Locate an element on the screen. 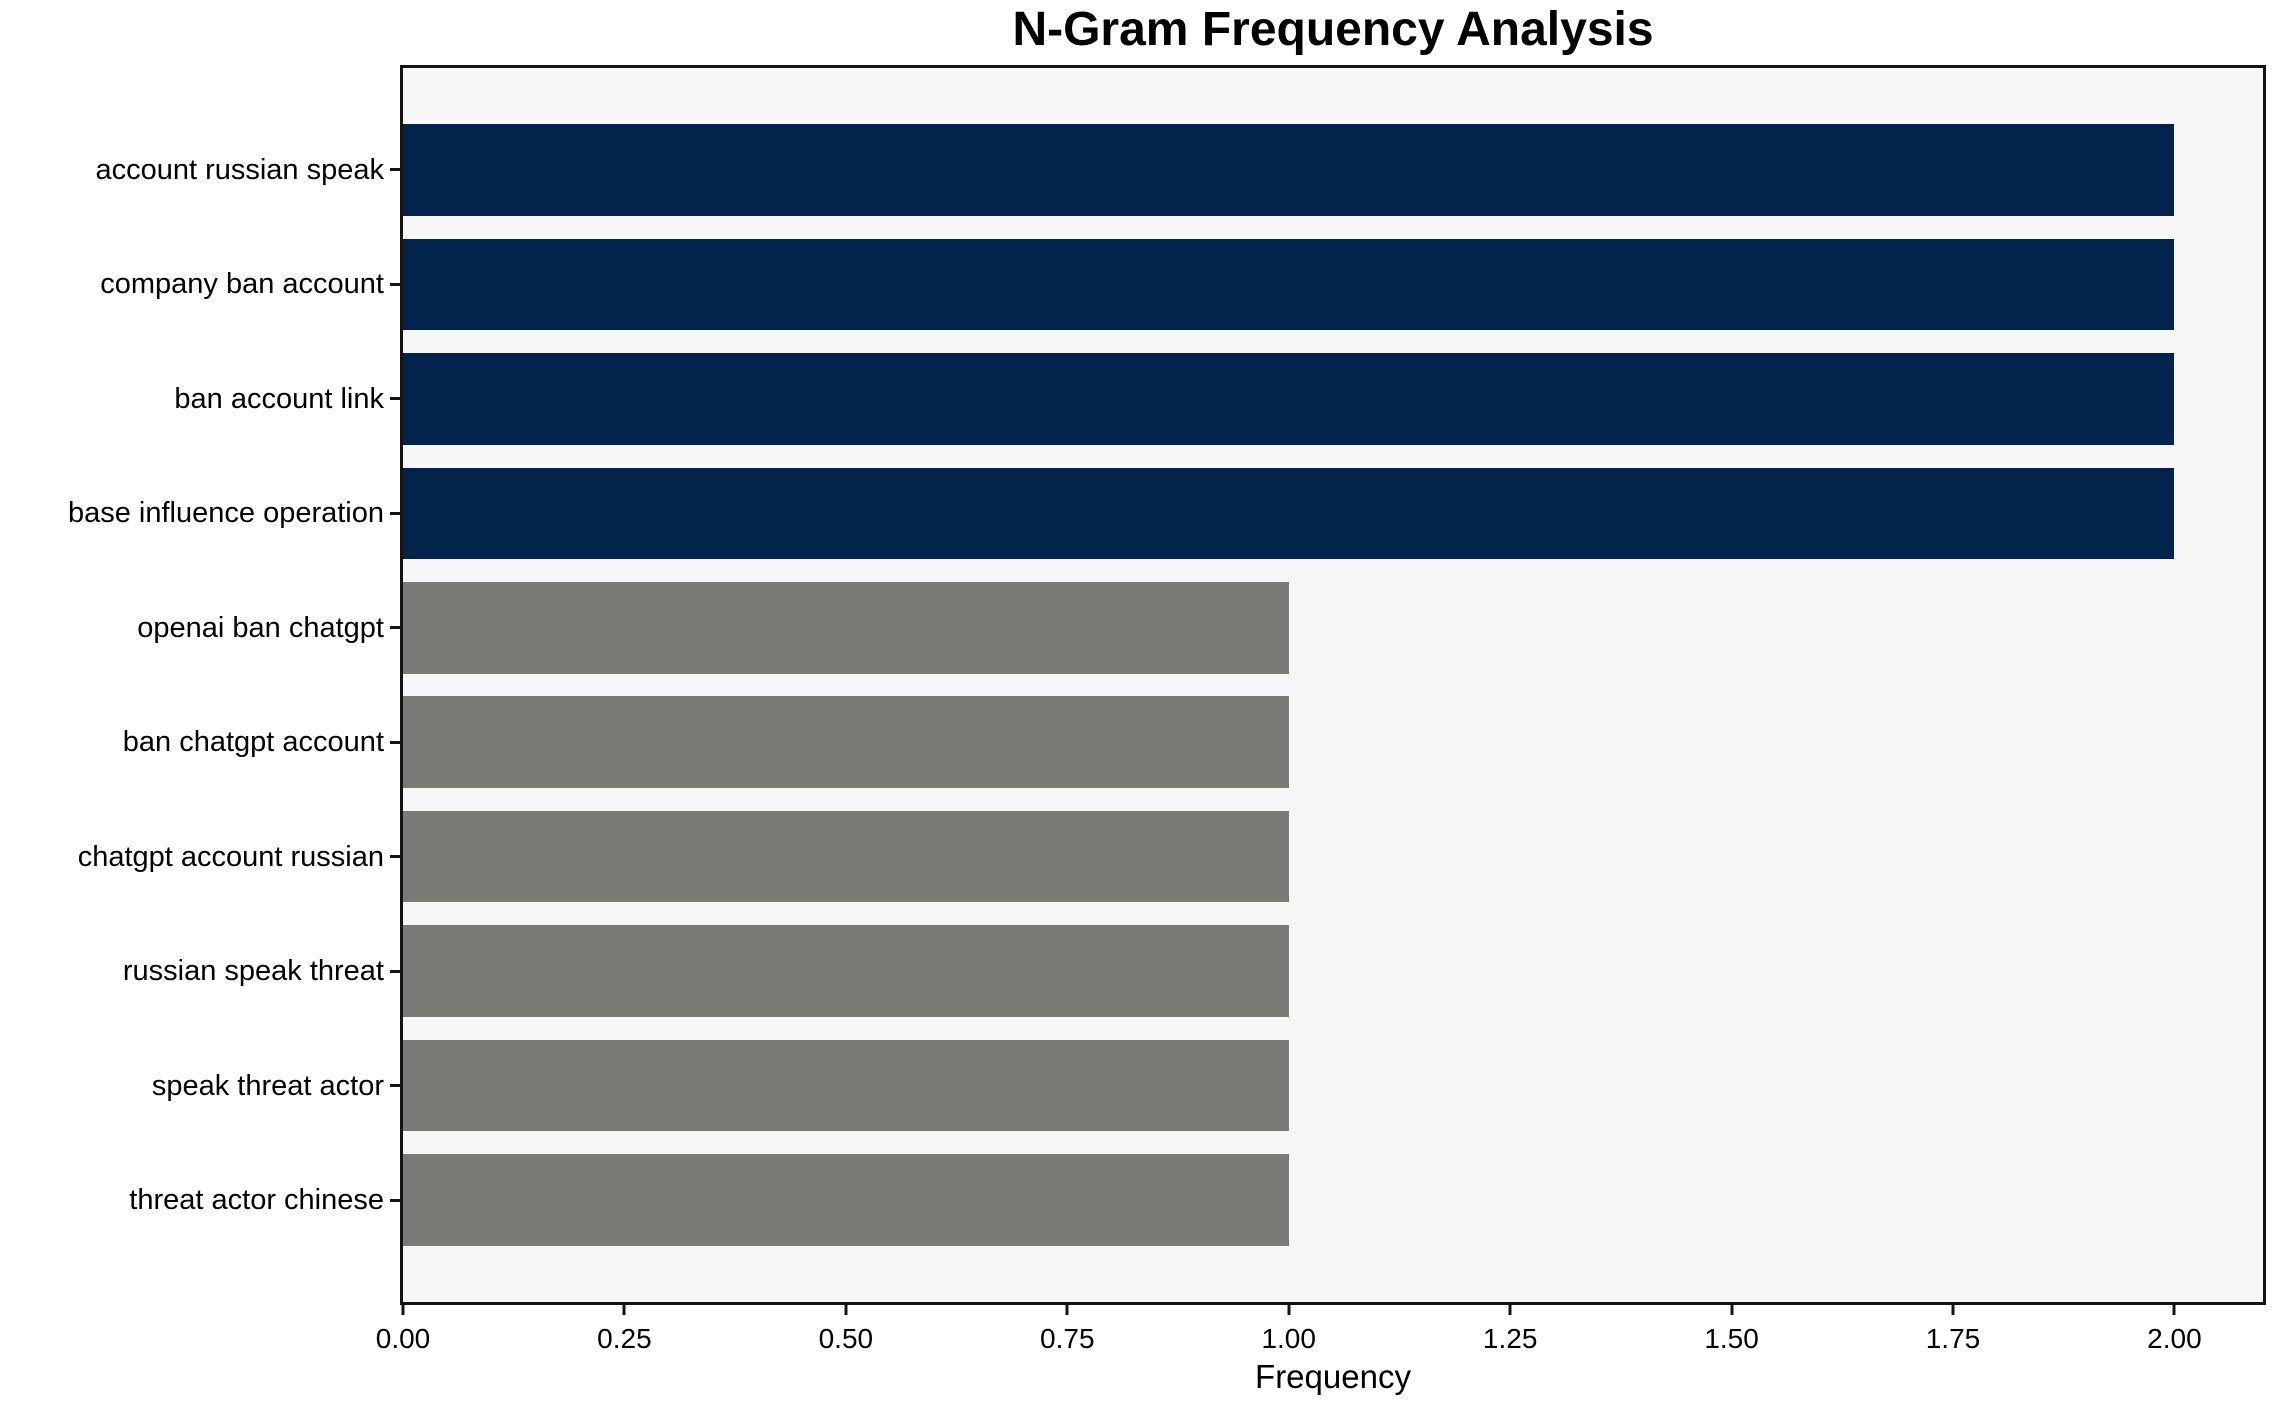 The height and width of the screenshot is (1414, 2282). bar-chatgpt-account-russian is located at coordinates (846, 856).